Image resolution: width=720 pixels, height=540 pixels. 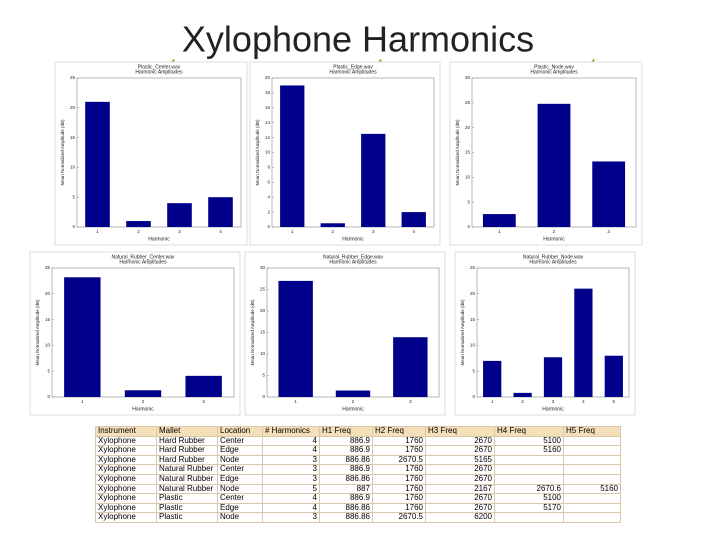 I want to click on column-header: Instrument, so click(x=126, y=431).